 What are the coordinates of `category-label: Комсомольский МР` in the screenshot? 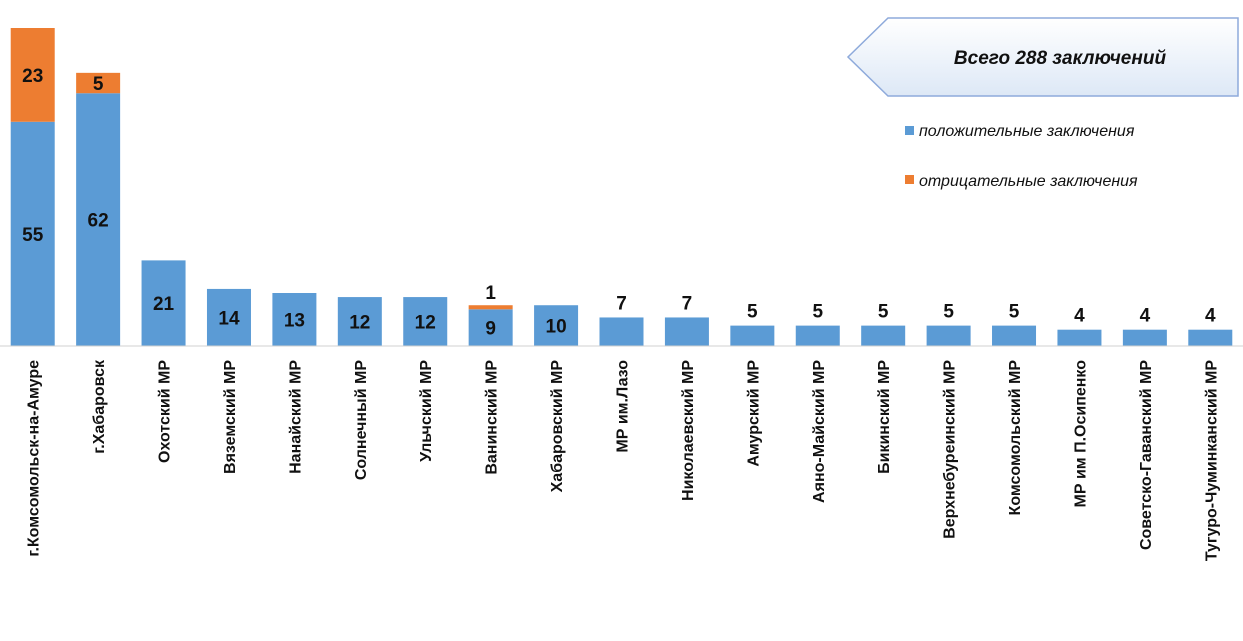 It's located at (1015, 438).